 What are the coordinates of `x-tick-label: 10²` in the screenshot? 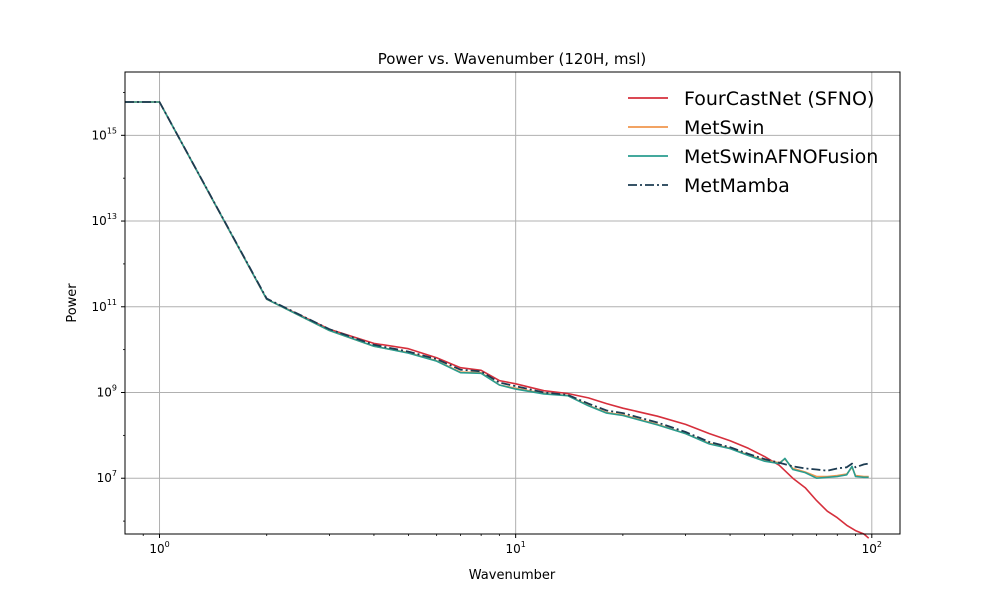 It's located at (872, 548).